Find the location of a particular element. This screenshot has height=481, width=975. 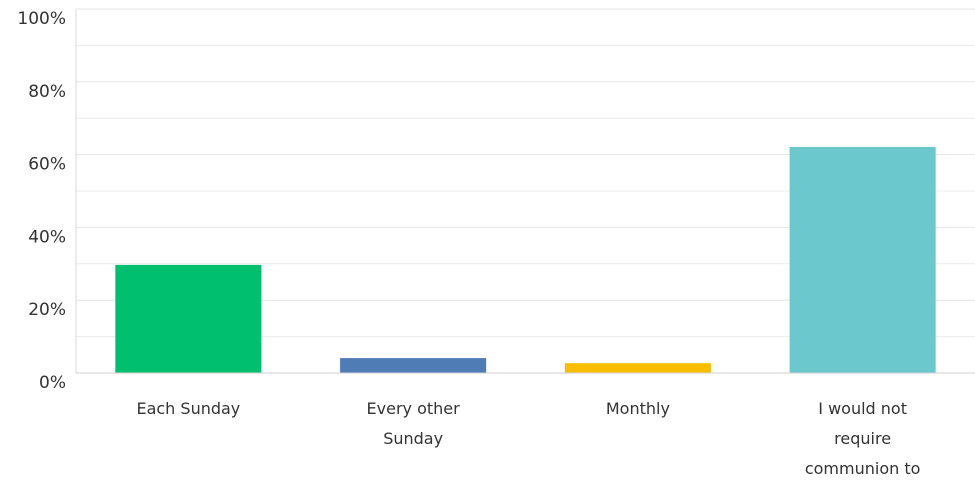

y-tick-label: 40% is located at coordinates (47, 237).